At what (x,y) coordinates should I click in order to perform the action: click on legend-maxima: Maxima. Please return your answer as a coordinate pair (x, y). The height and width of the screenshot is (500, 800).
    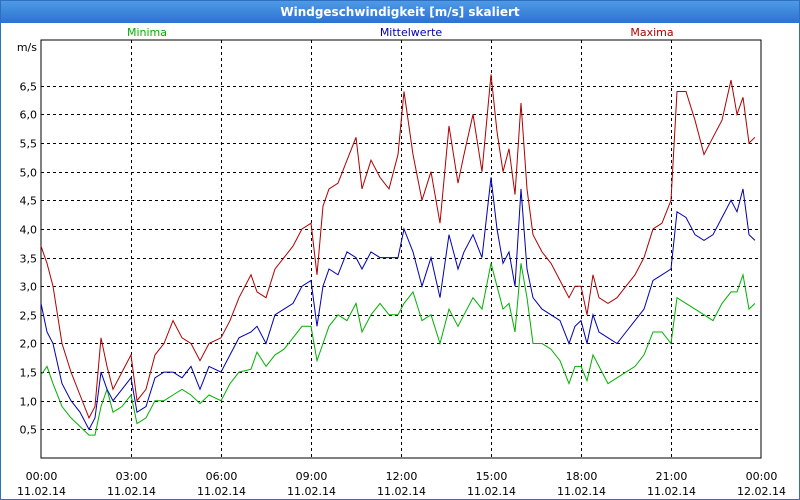
    Looking at the image, I should click on (651, 32).